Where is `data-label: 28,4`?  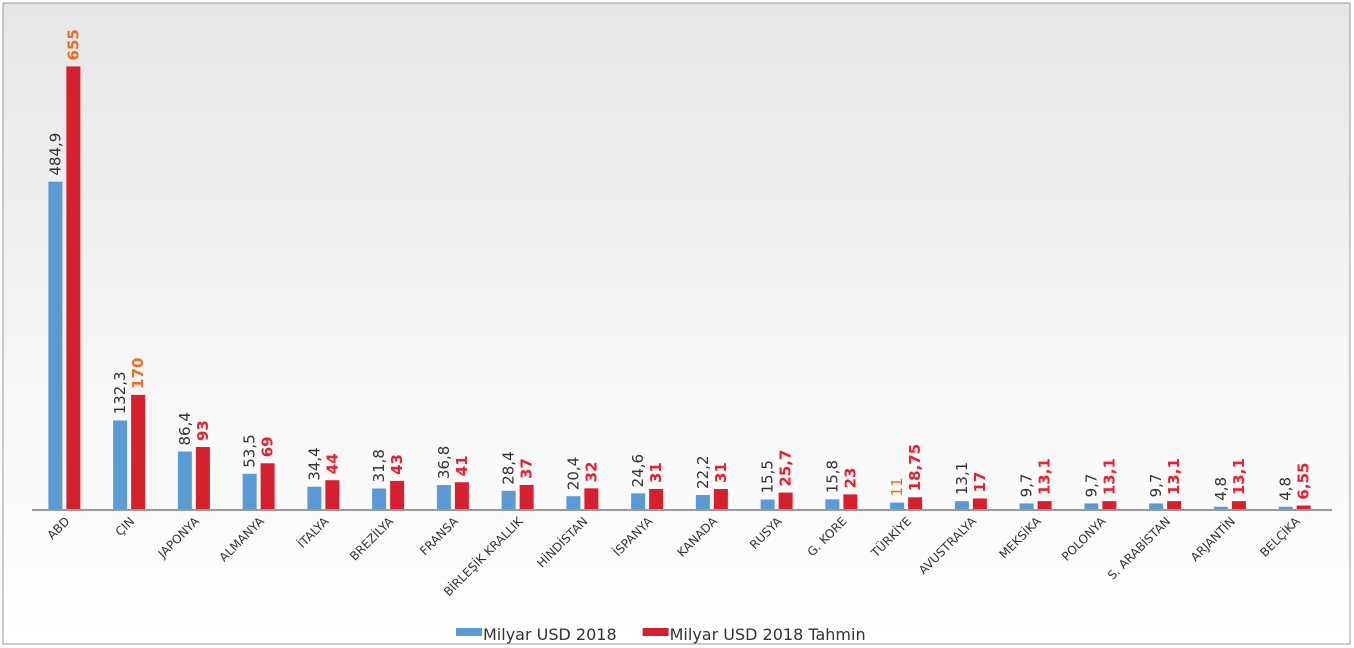 data-label: 28,4 is located at coordinates (509, 467).